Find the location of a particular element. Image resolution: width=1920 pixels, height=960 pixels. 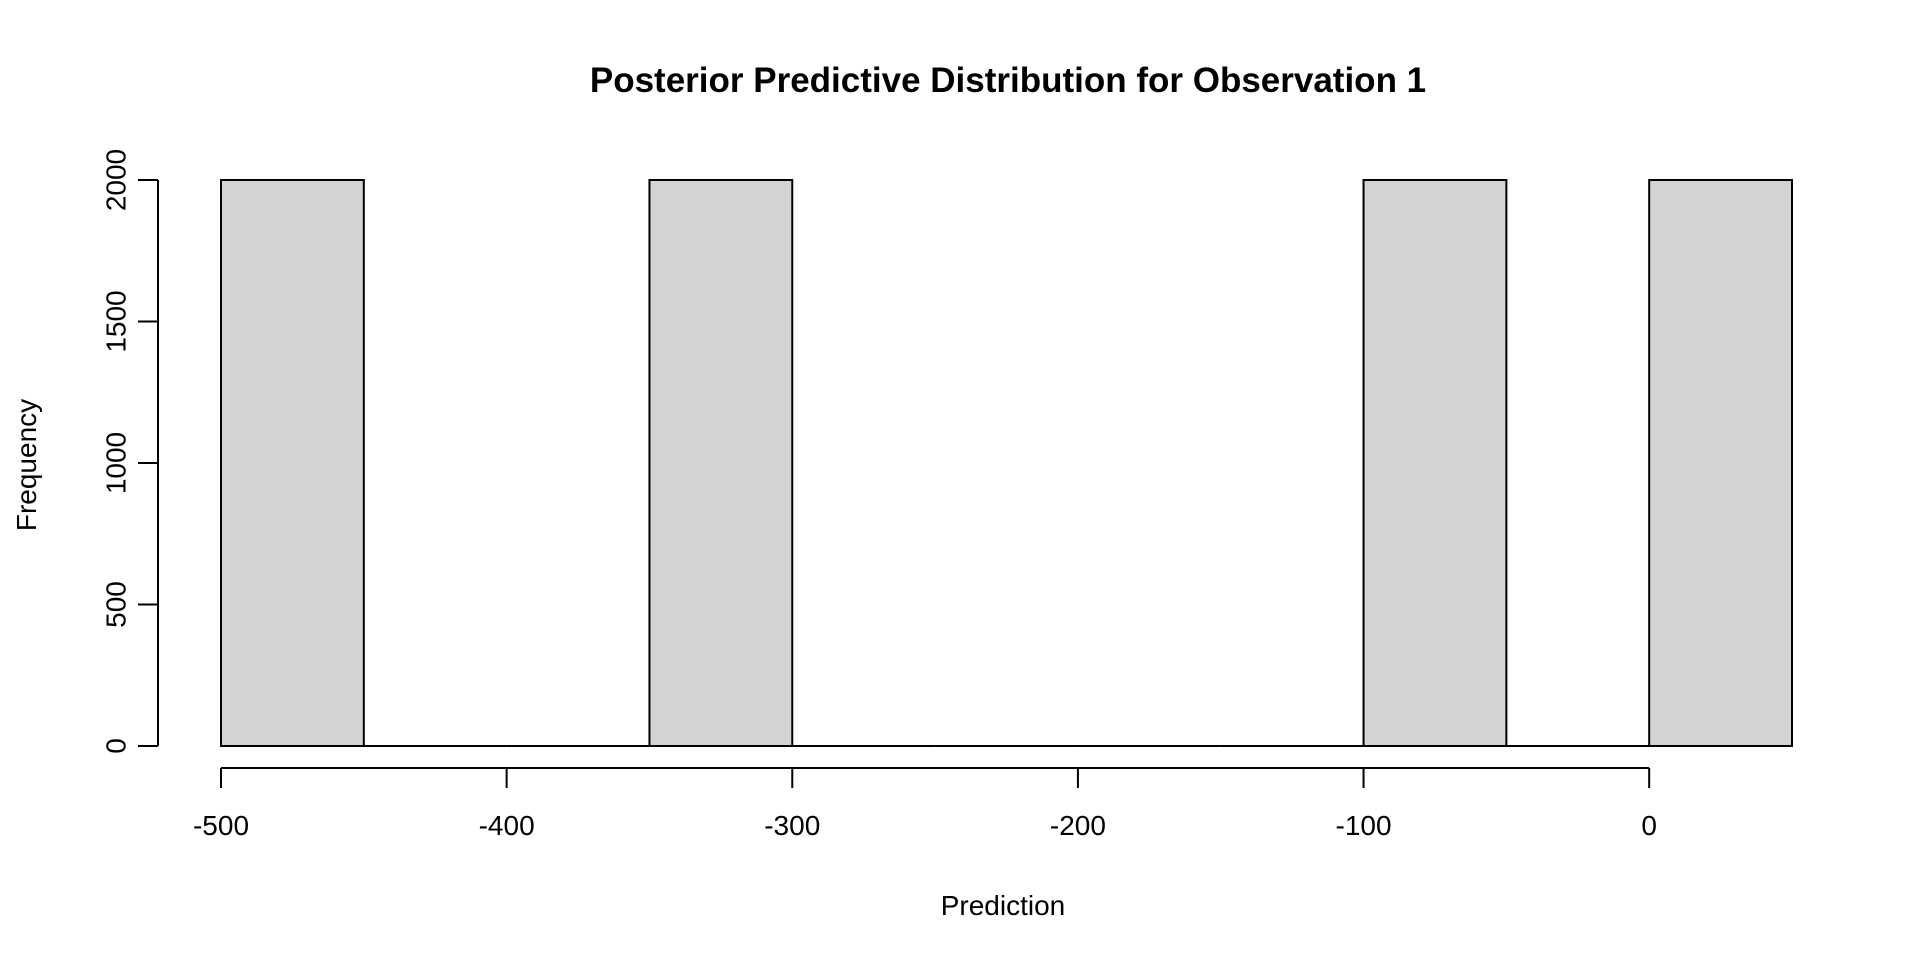

y-tick-label: 1000 is located at coordinates (116, 463).